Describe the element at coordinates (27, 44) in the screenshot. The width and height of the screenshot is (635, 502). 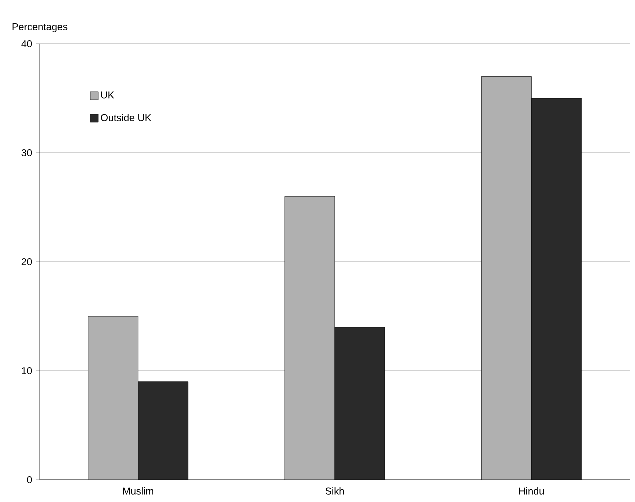
I see `y-tick-label: 40` at that location.